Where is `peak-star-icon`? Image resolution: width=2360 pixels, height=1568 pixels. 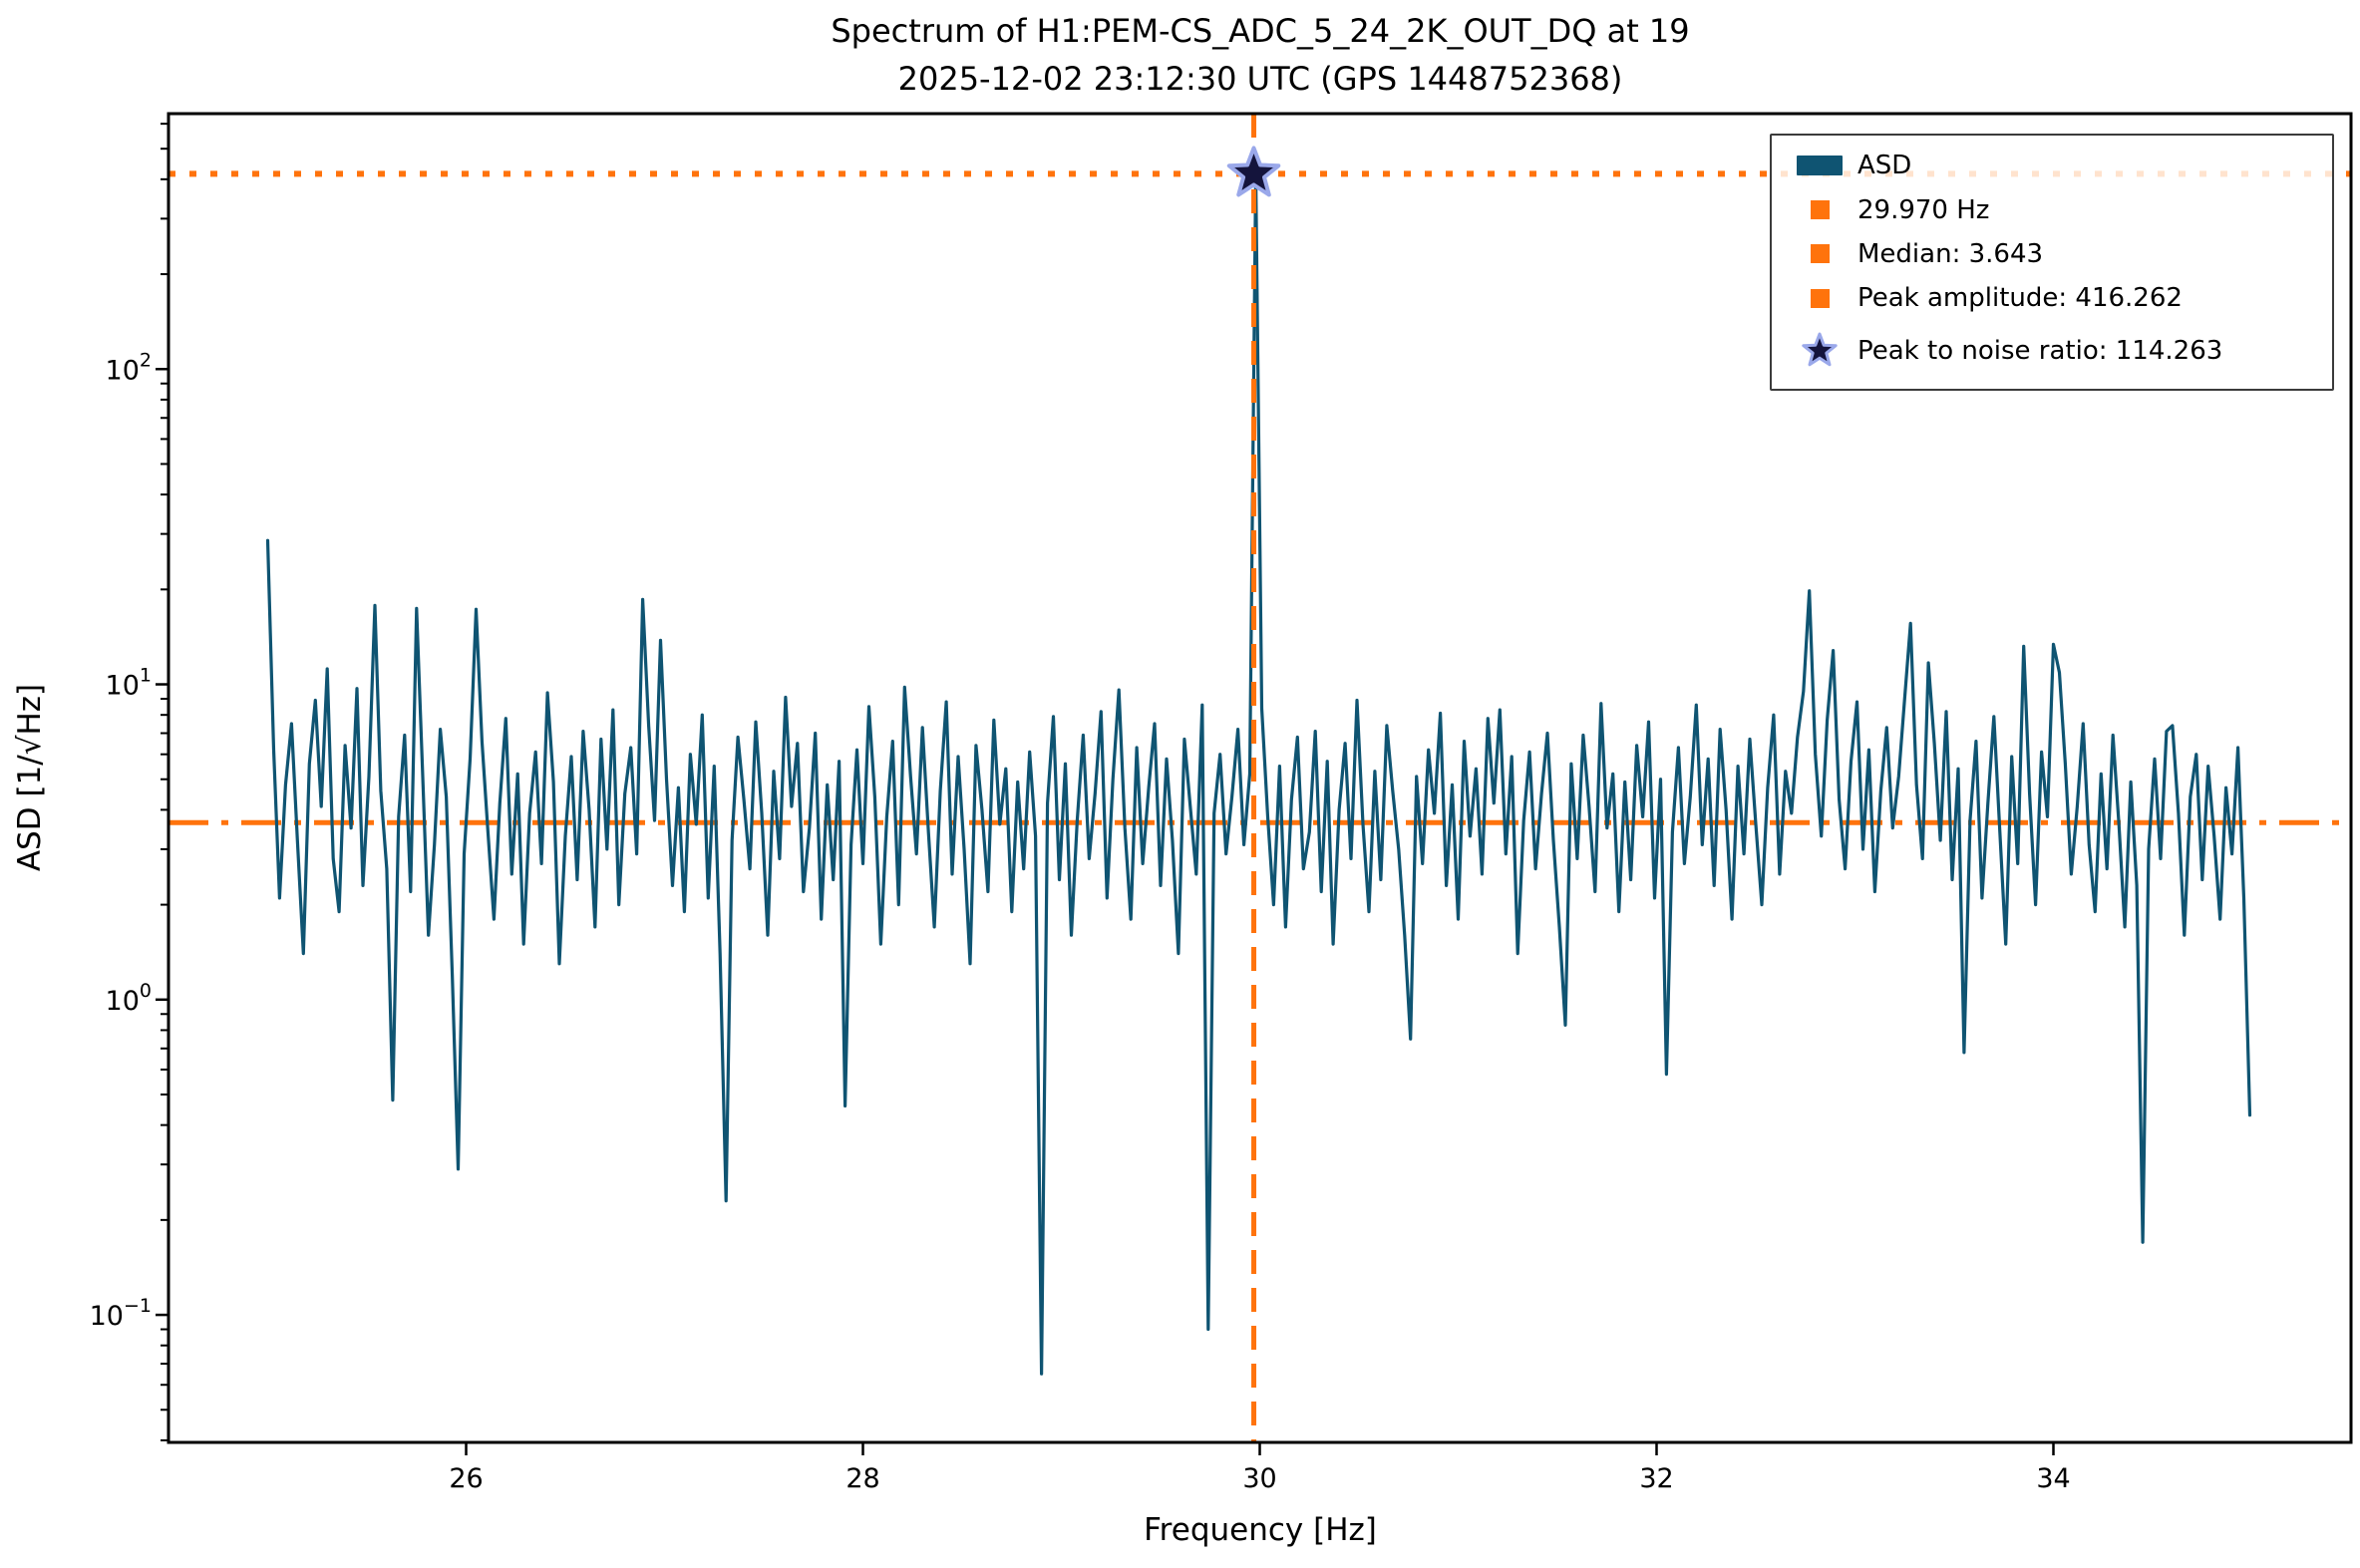 peak-star-icon is located at coordinates (1253, 171).